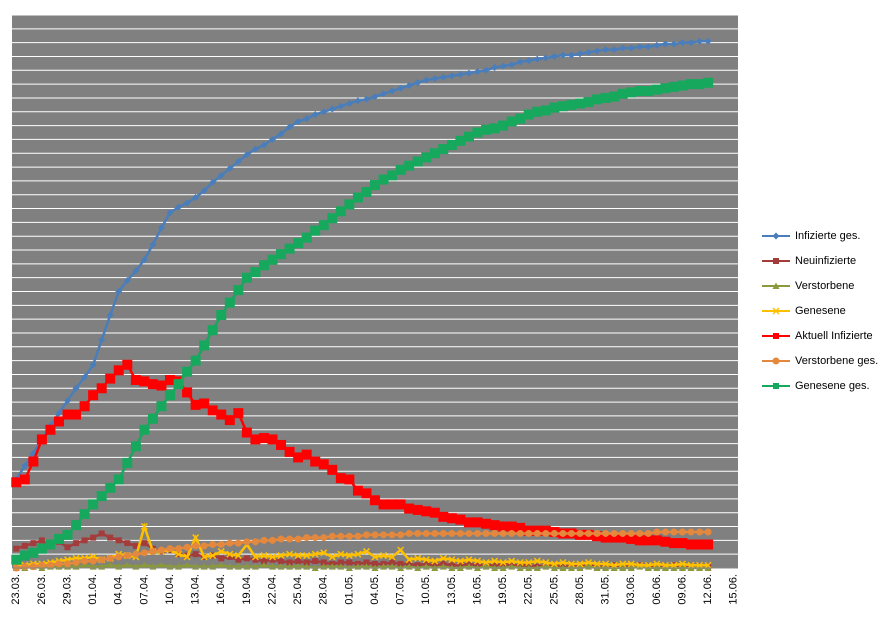 The height and width of the screenshot is (627, 892). I want to click on x-tick-label: 07.05., so click(401, 589).